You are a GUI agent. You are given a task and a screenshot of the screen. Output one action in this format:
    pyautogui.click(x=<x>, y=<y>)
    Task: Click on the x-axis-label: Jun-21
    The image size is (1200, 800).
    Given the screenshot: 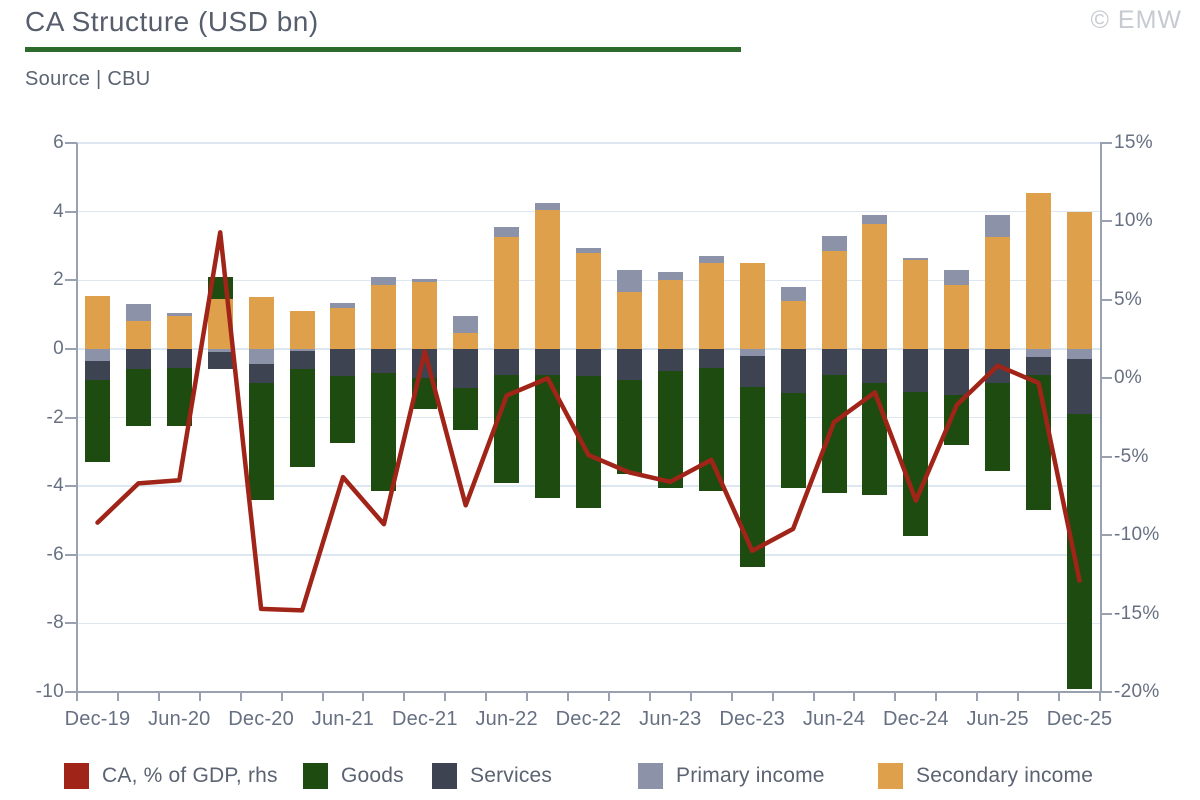 What is the action you would take?
    pyautogui.click(x=343, y=719)
    